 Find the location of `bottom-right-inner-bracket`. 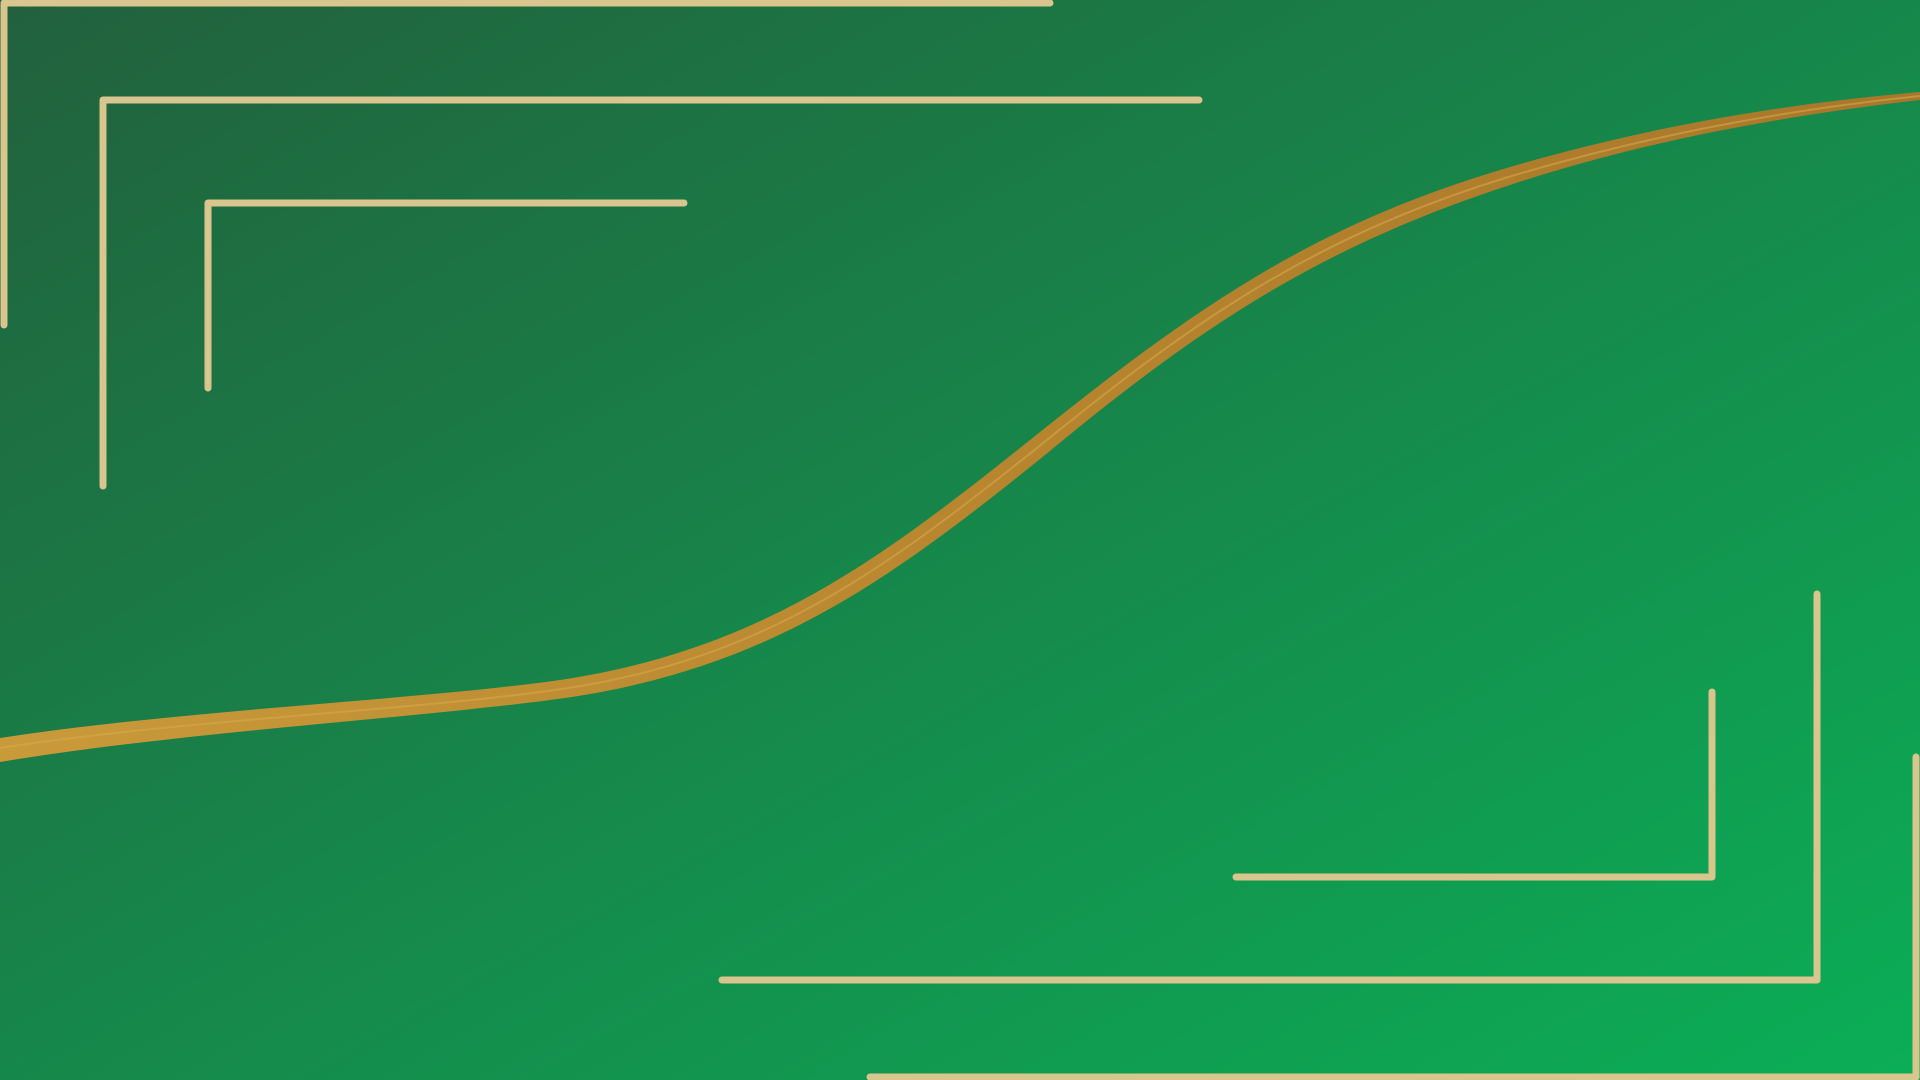

bottom-right-inner-bracket is located at coordinates (1474, 784).